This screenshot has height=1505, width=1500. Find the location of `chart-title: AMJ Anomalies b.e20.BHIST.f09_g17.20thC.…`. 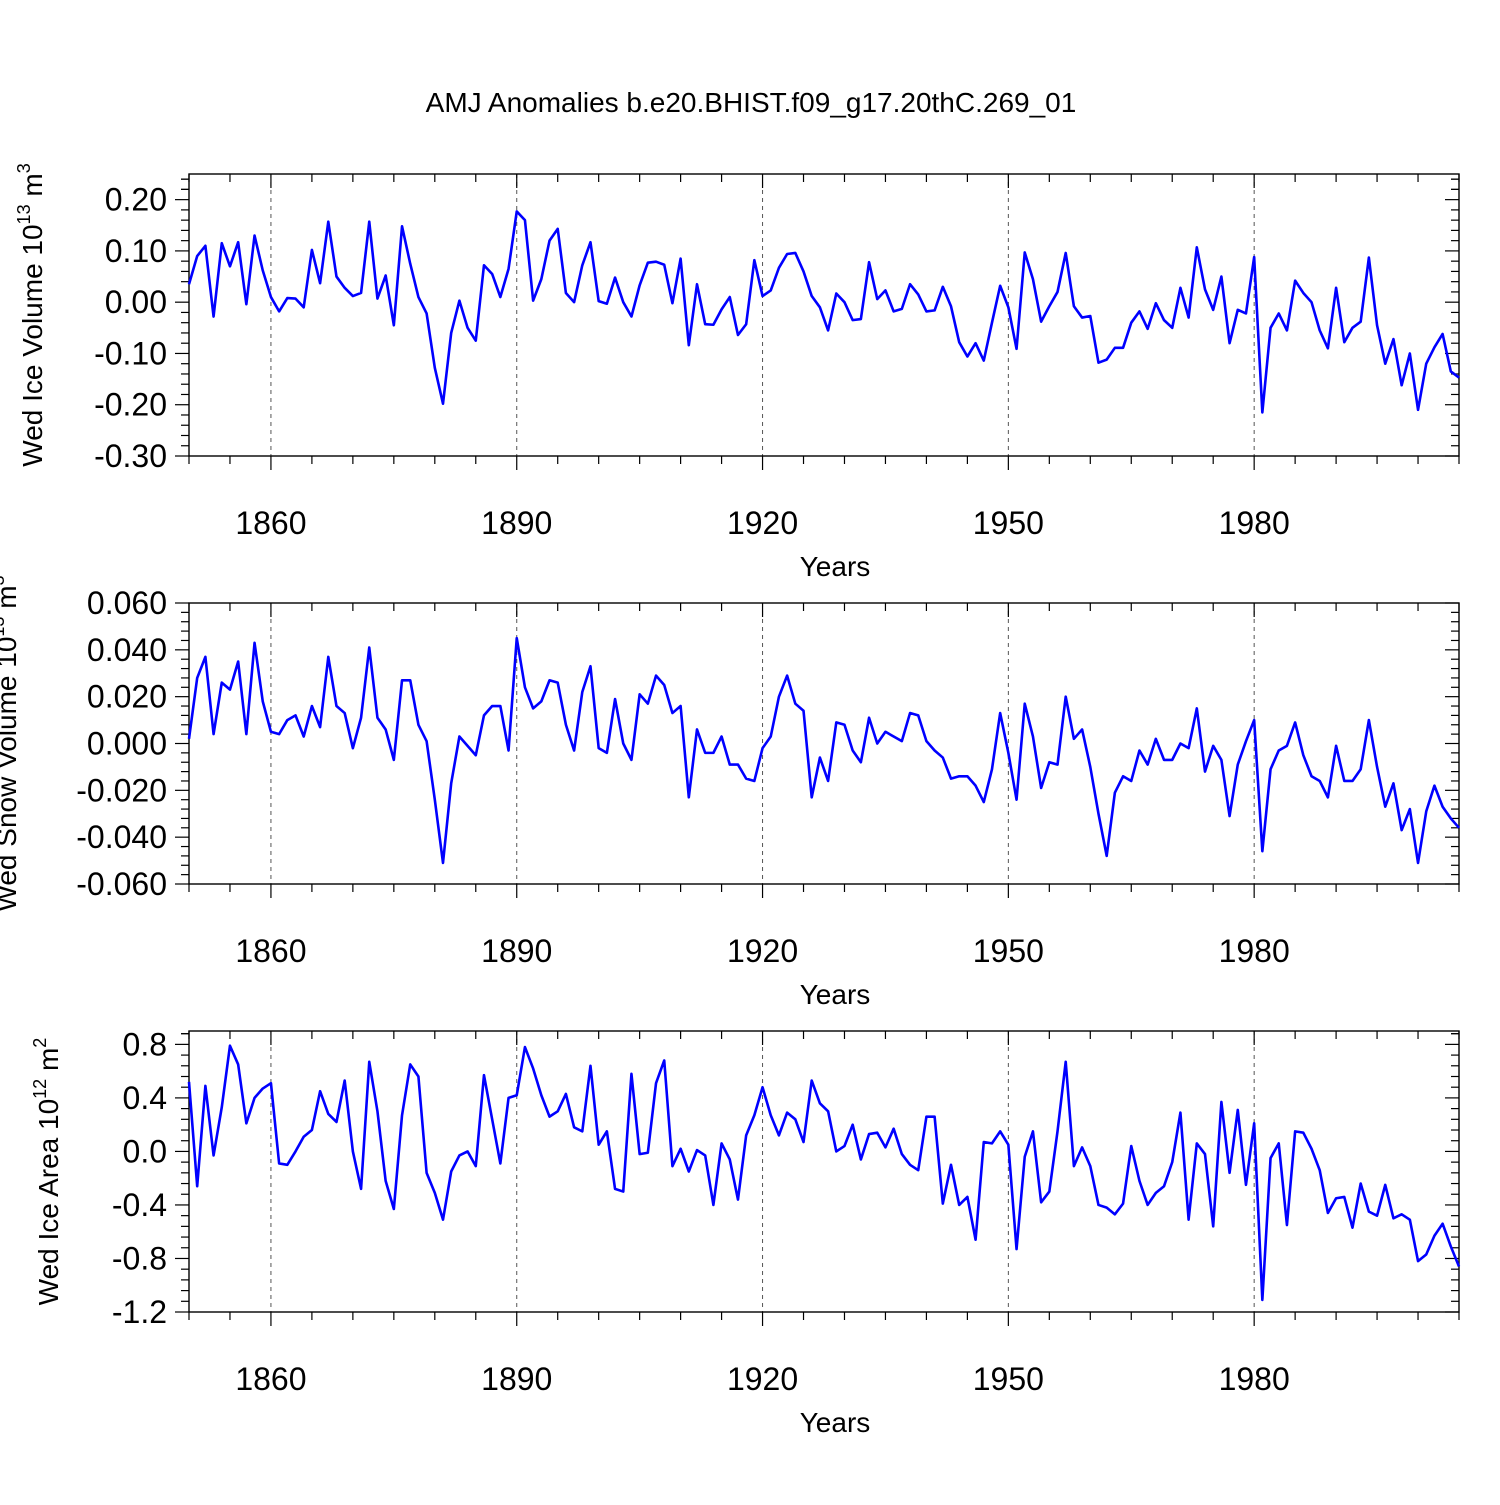

chart-title: AMJ Anomalies b.e20.BHIST.f09_g17.20thC.… is located at coordinates (751, 102).